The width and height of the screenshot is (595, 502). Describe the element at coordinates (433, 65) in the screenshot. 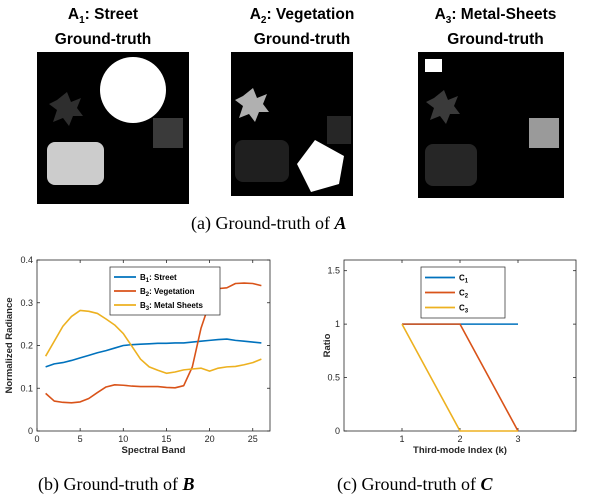

I see `metal-sheet-shape` at that location.